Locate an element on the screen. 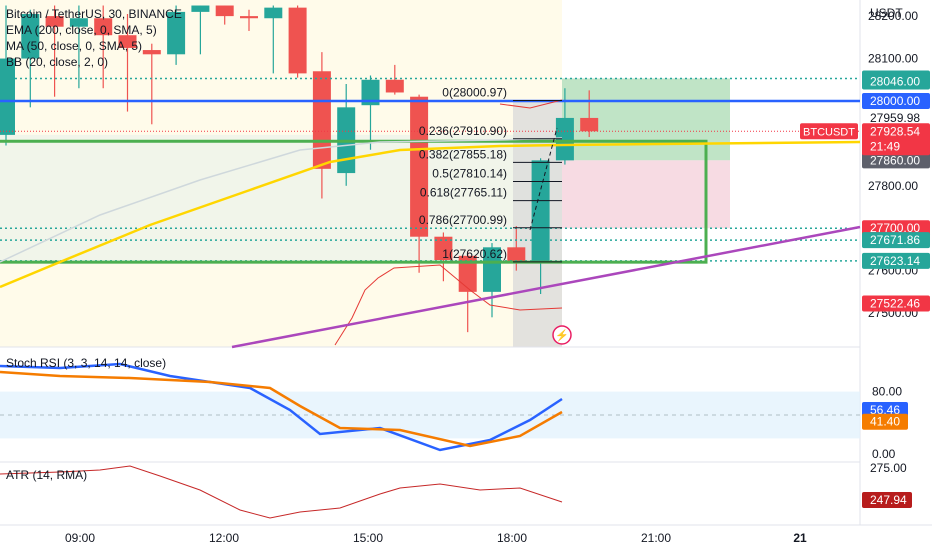  time-tick: 12:00 is located at coordinates (224, 538).